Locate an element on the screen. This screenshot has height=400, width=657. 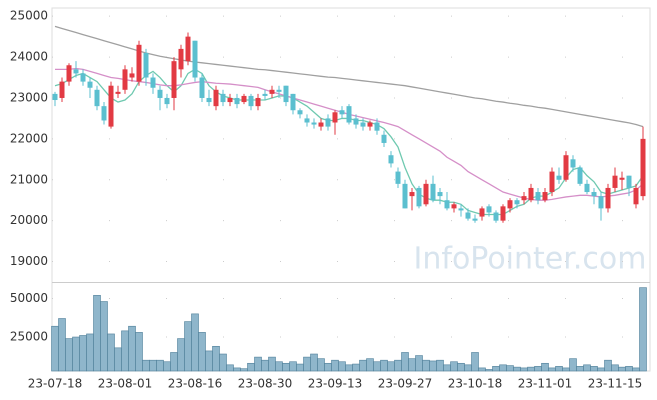
y-tick-label: 22000 is located at coordinates (29, 138).